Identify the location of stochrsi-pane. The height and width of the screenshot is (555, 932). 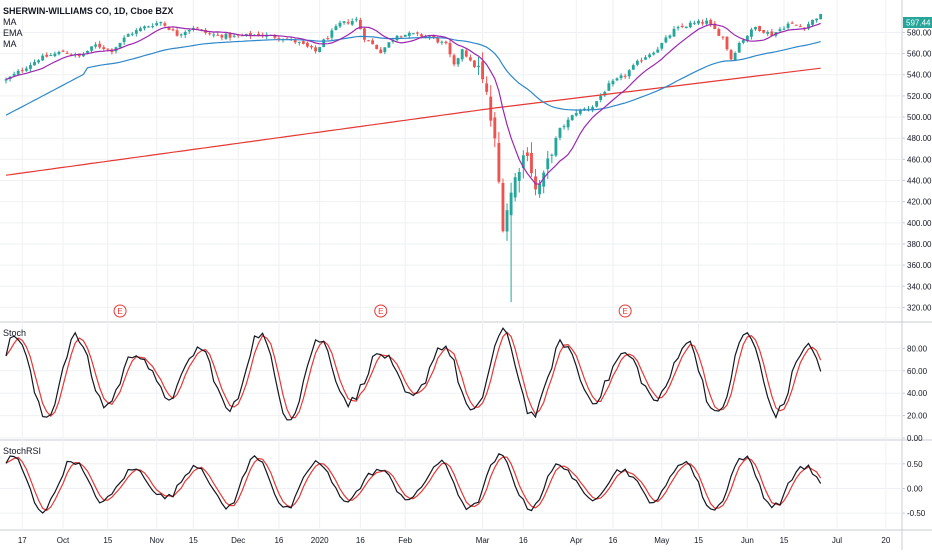
(413, 483).